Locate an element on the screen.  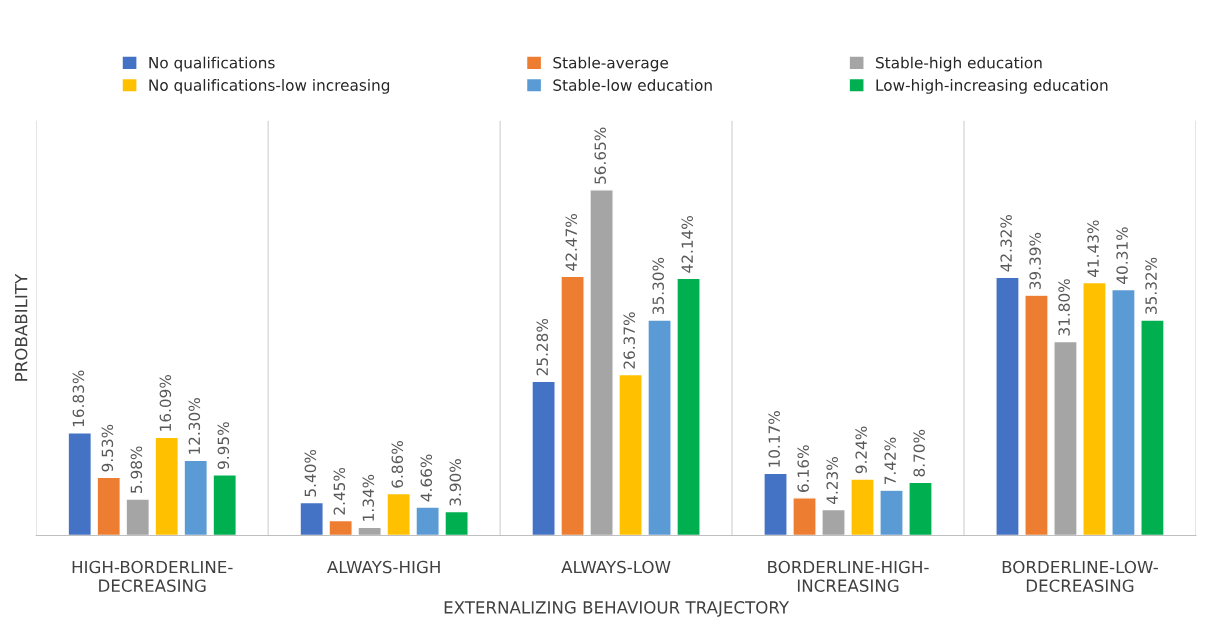
legend-label: Stable-high education is located at coordinates (959, 64).